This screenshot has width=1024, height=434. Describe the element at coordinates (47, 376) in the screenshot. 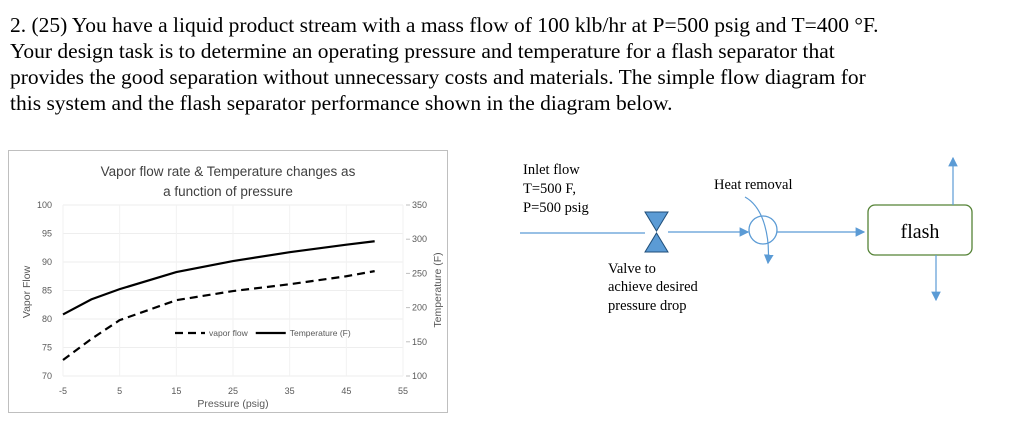

I see `y-tick-label: 70` at that location.